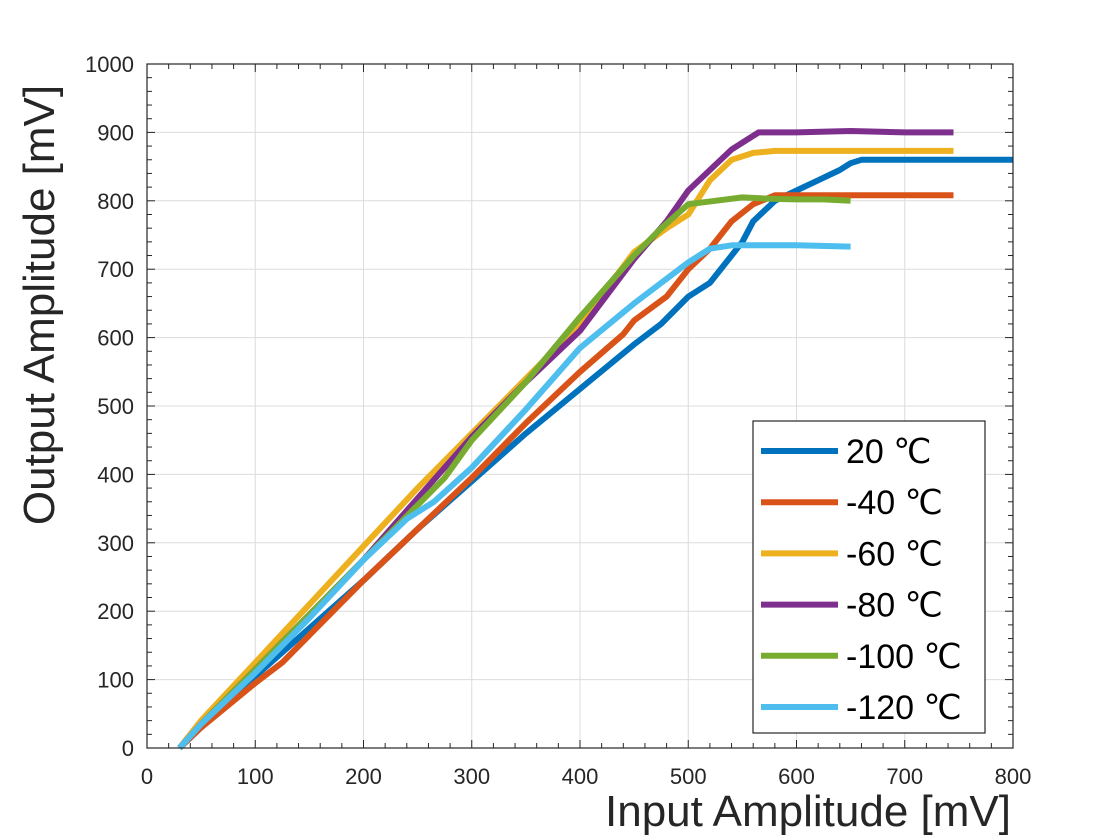 The image size is (1120, 840). Describe the element at coordinates (688, 776) in the screenshot. I see `x-tick-label: 500` at that location.